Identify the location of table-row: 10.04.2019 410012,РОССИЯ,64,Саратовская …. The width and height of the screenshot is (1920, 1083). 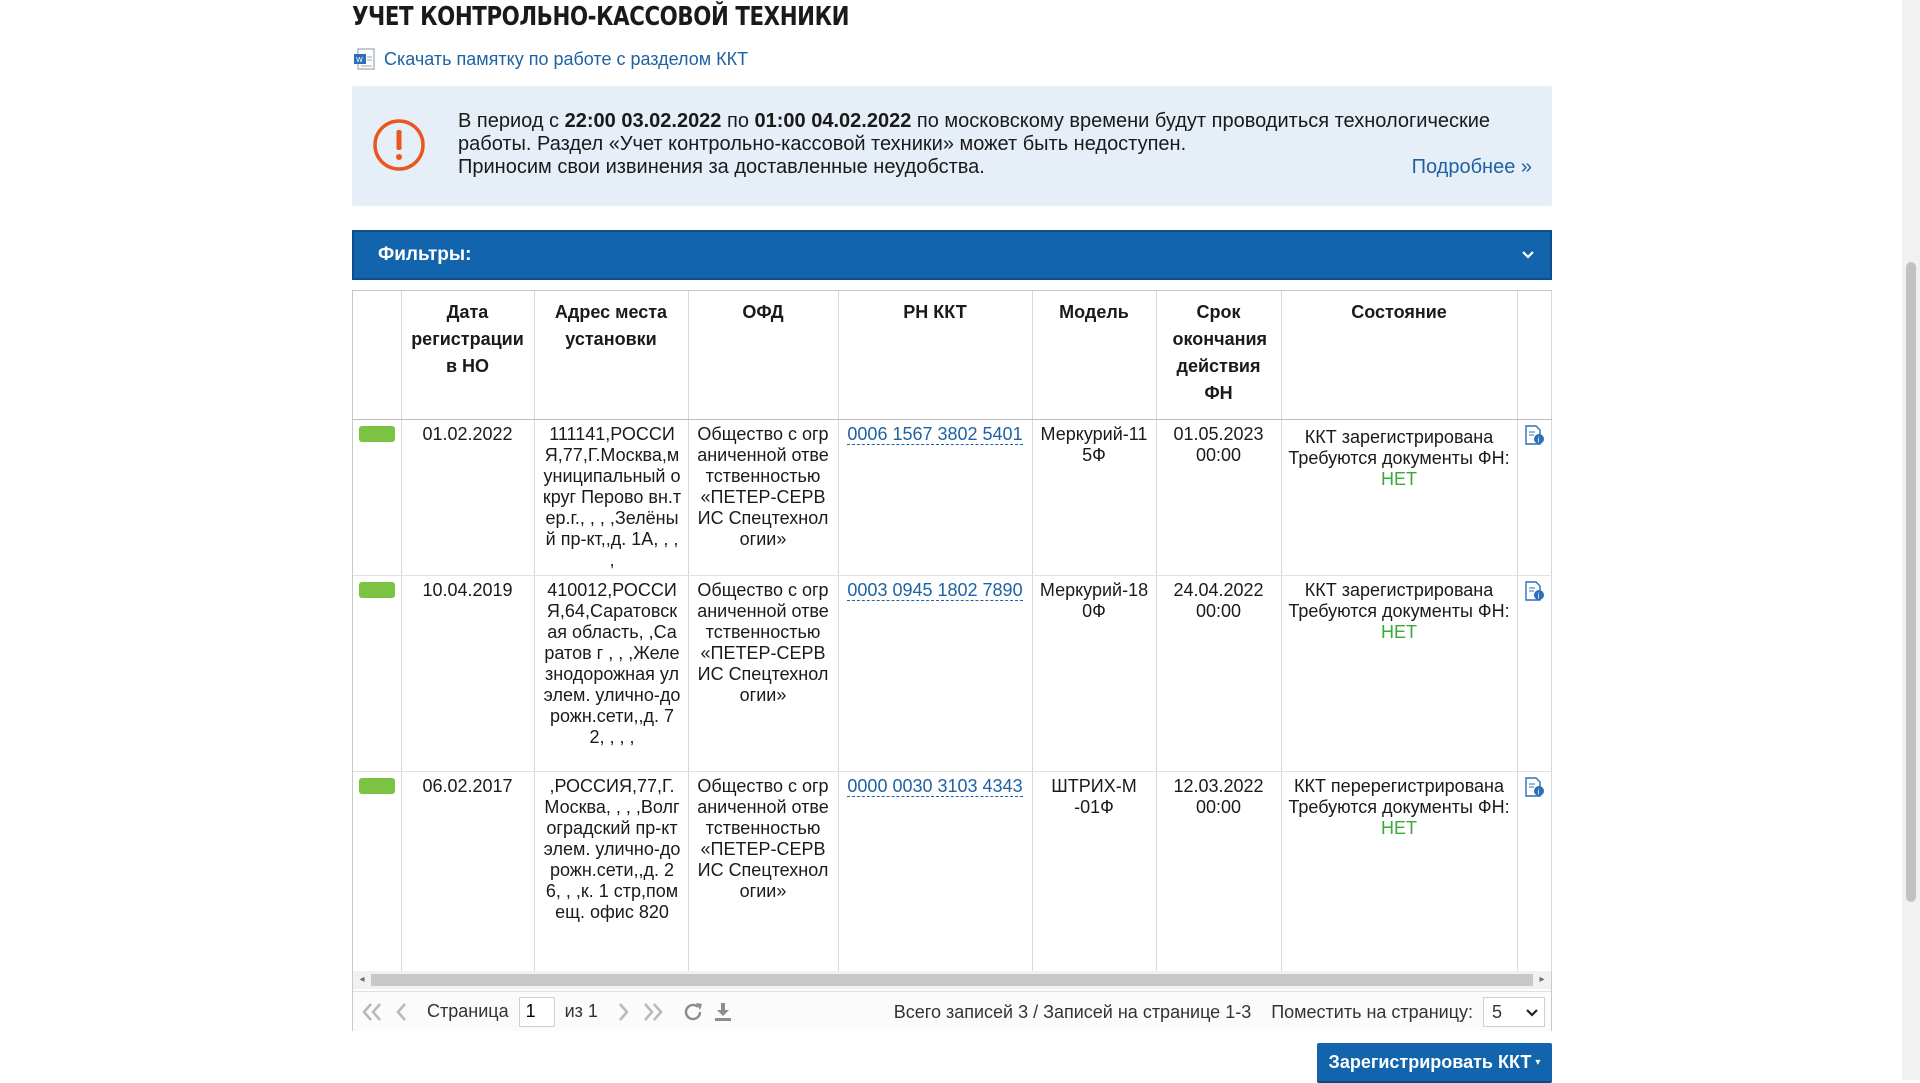
(952, 673).